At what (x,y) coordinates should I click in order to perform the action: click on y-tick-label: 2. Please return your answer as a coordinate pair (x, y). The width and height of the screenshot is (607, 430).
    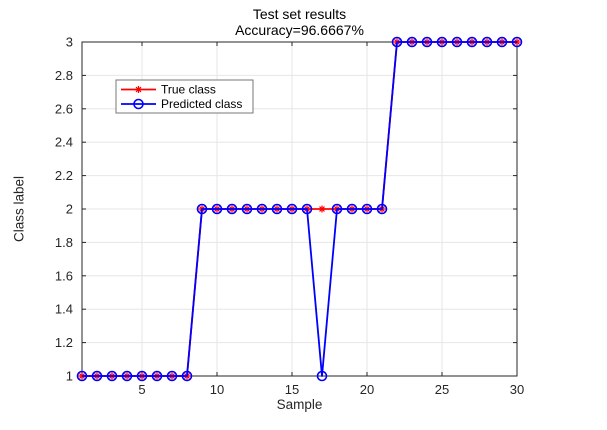
    Looking at the image, I should click on (69, 209).